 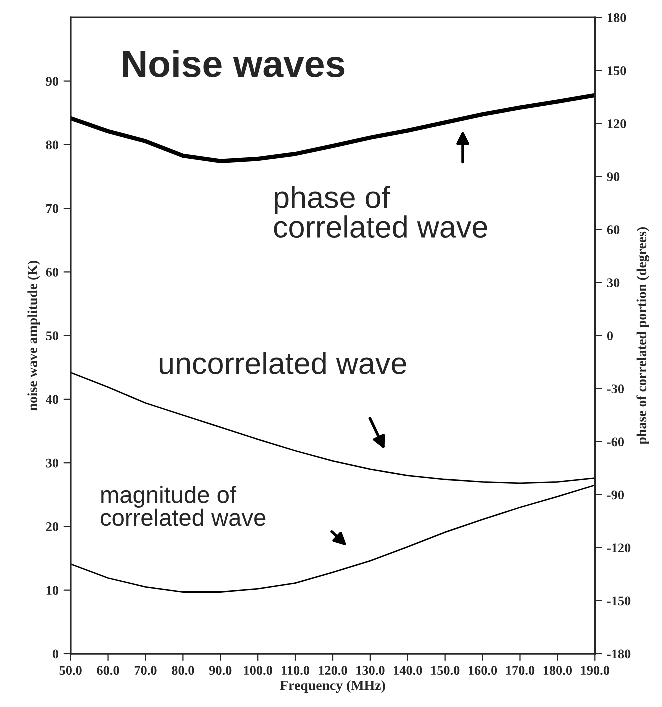 I want to click on annotation: uncorrelated wave, so click(x=283, y=363).